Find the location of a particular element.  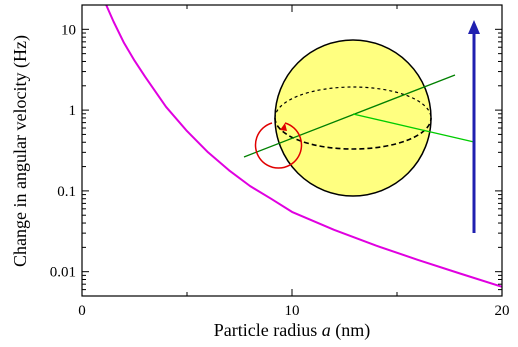

x-axis-title-variable: a is located at coordinates (326, 330).